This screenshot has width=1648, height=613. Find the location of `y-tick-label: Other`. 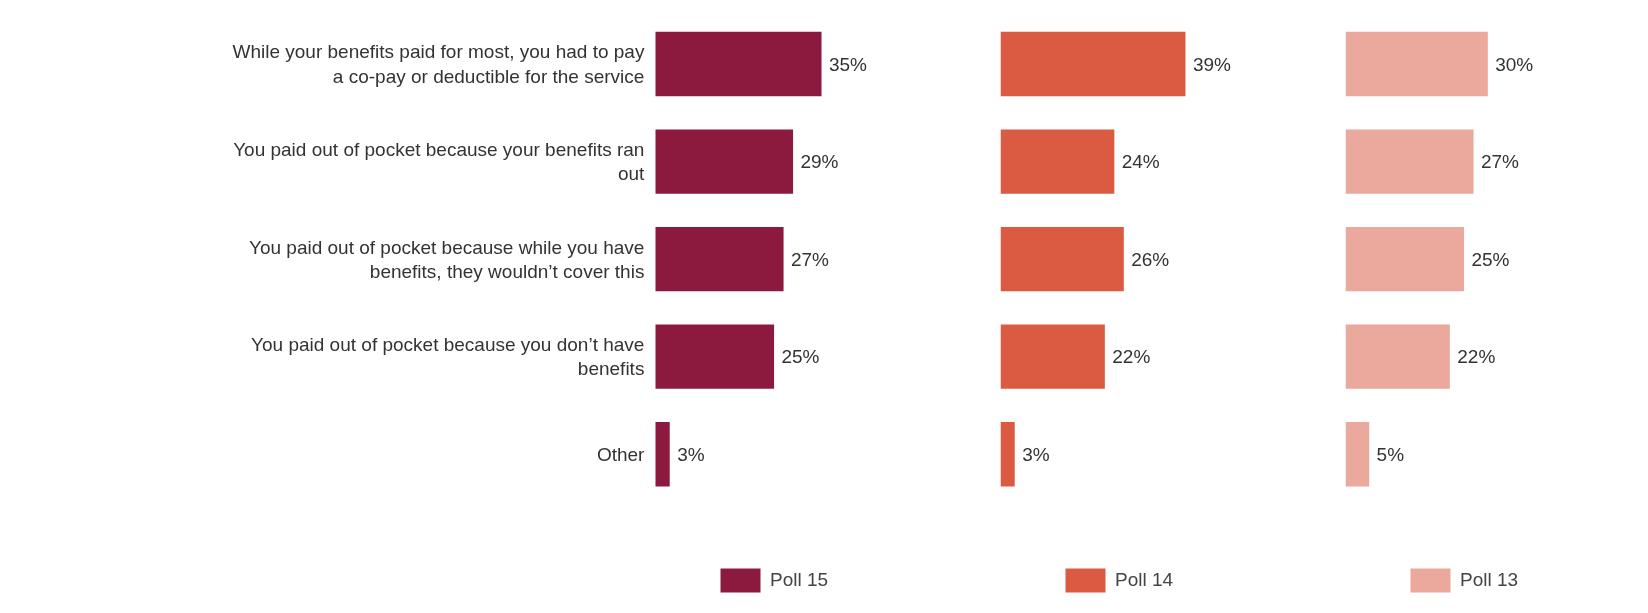

y-tick-label: Other is located at coordinates (621, 454).